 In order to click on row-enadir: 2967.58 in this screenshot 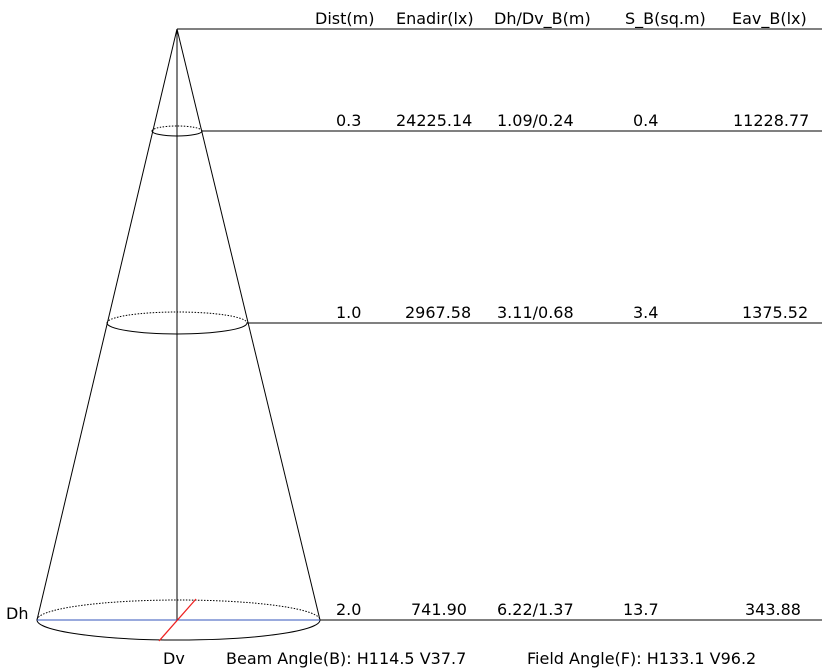, I will do `click(438, 312)`.